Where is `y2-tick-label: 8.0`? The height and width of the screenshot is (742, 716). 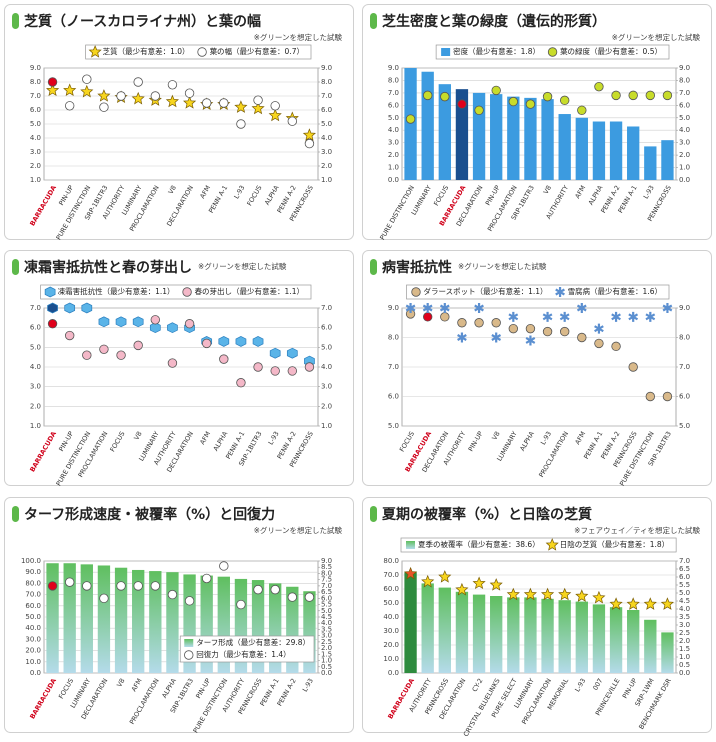 y2-tick-label: 8.0 is located at coordinates (684, 80).